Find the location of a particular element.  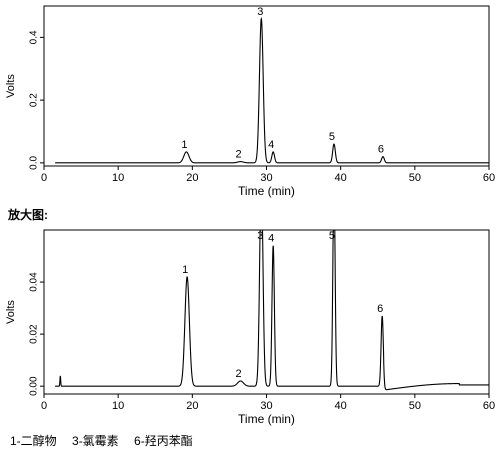

y-tick-label: 0.02 is located at coordinates (34, 334).